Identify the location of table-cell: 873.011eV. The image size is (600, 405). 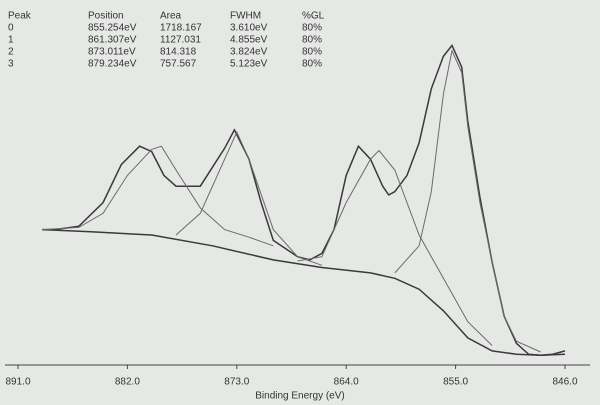
(112, 52).